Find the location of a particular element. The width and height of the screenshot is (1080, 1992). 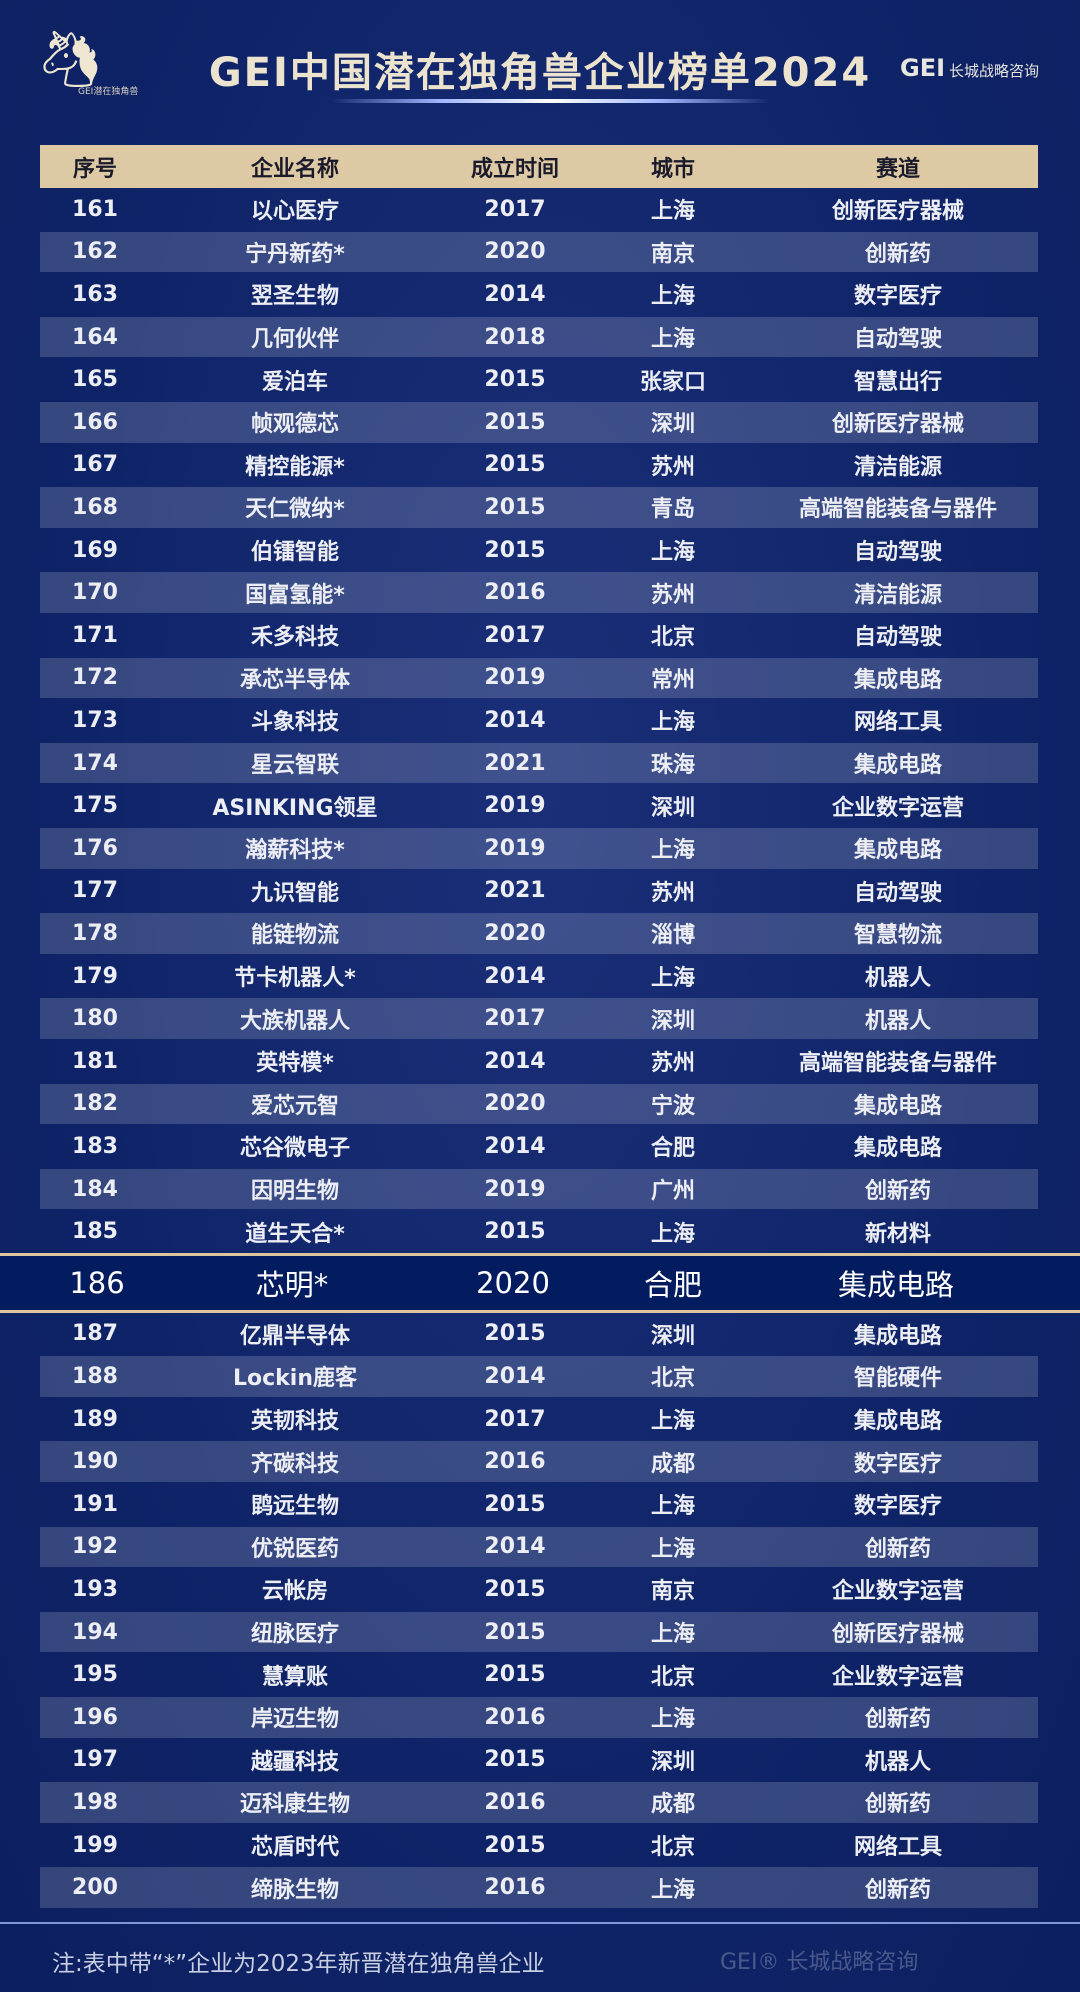

cell-rank: 164 is located at coordinates (95, 337).